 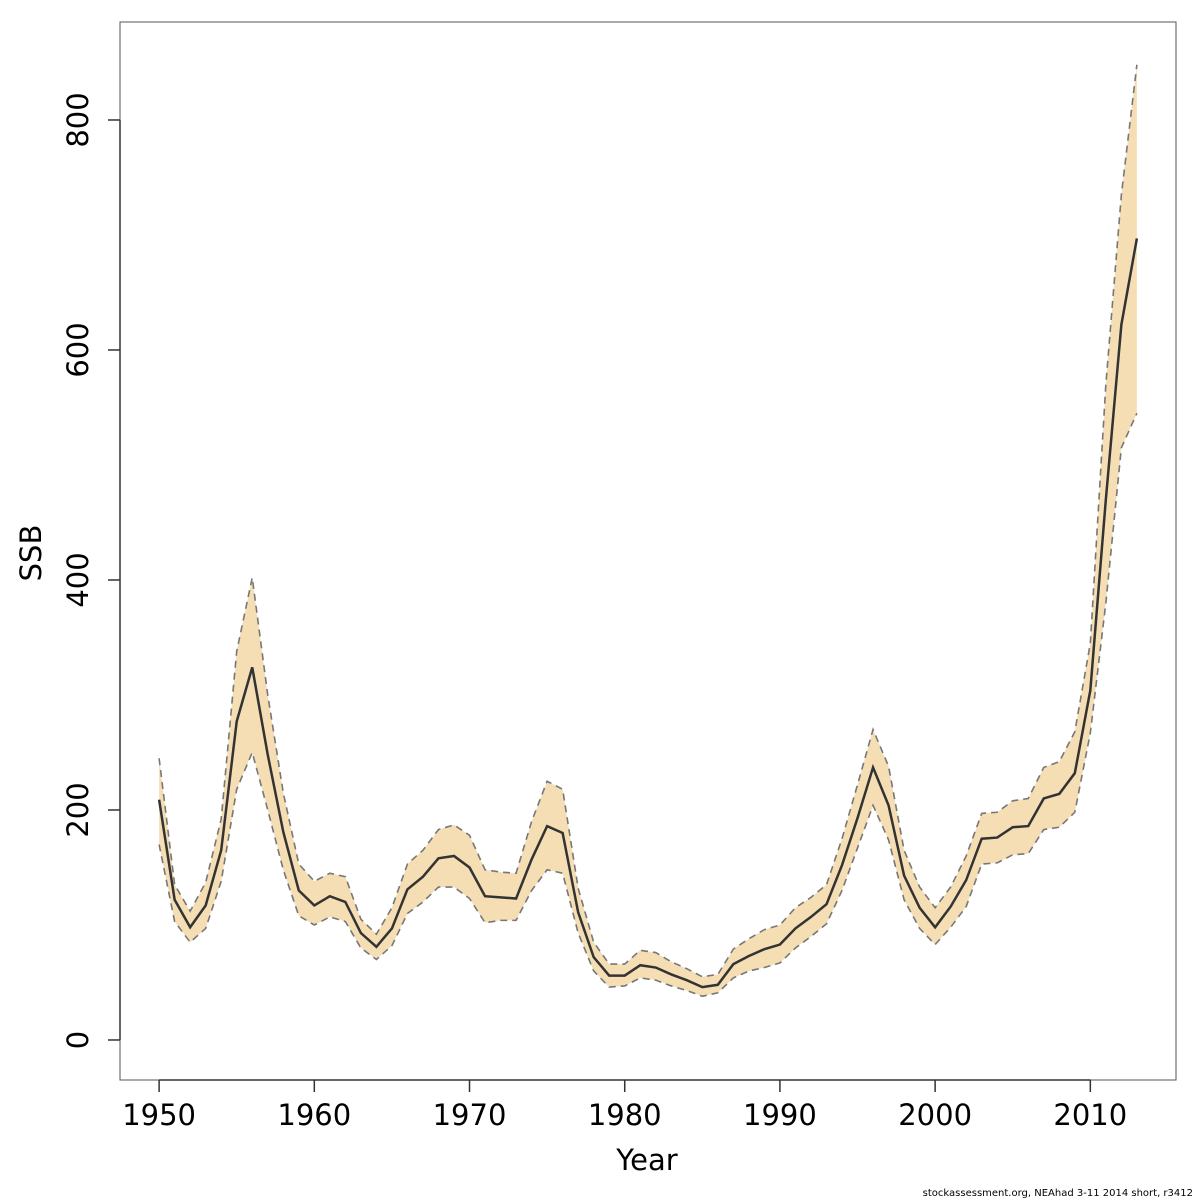 I want to click on x-tick-label: 1950, so click(x=159, y=1115).